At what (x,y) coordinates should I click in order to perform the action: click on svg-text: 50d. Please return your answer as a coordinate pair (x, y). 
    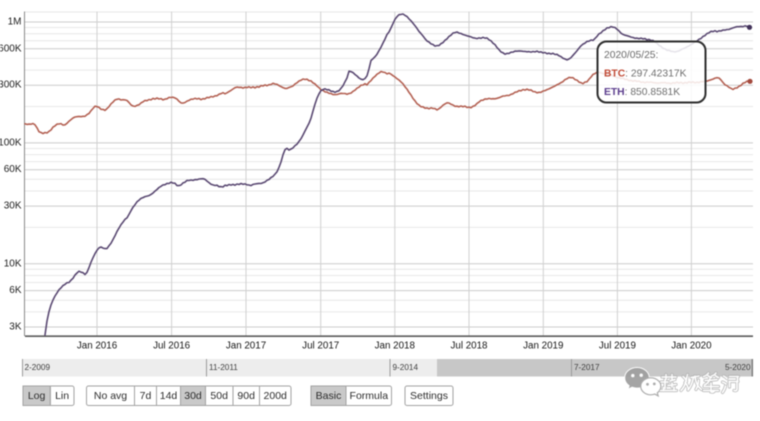
    Looking at the image, I should click on (219, 396).